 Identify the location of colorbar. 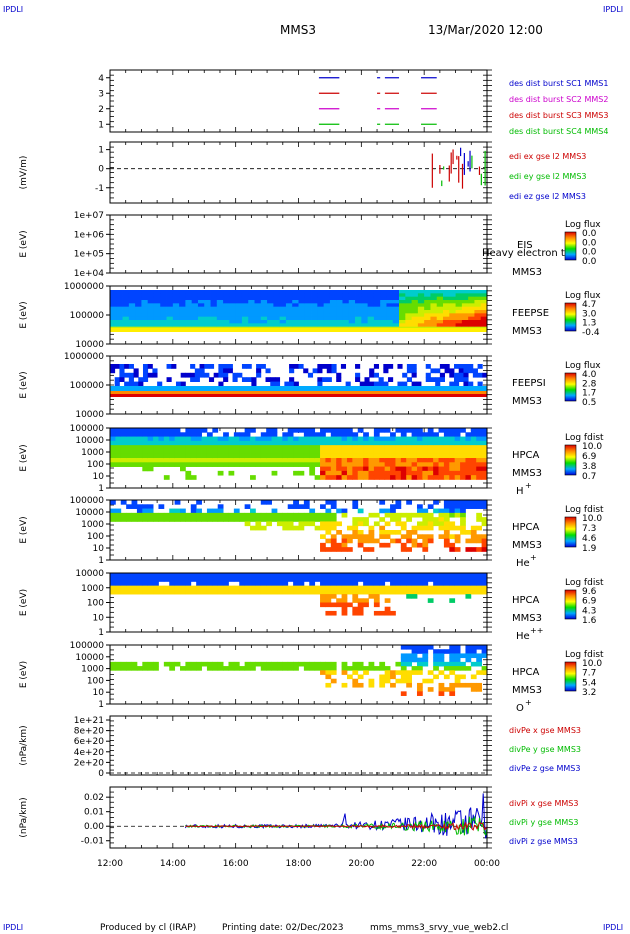
(570, 676).